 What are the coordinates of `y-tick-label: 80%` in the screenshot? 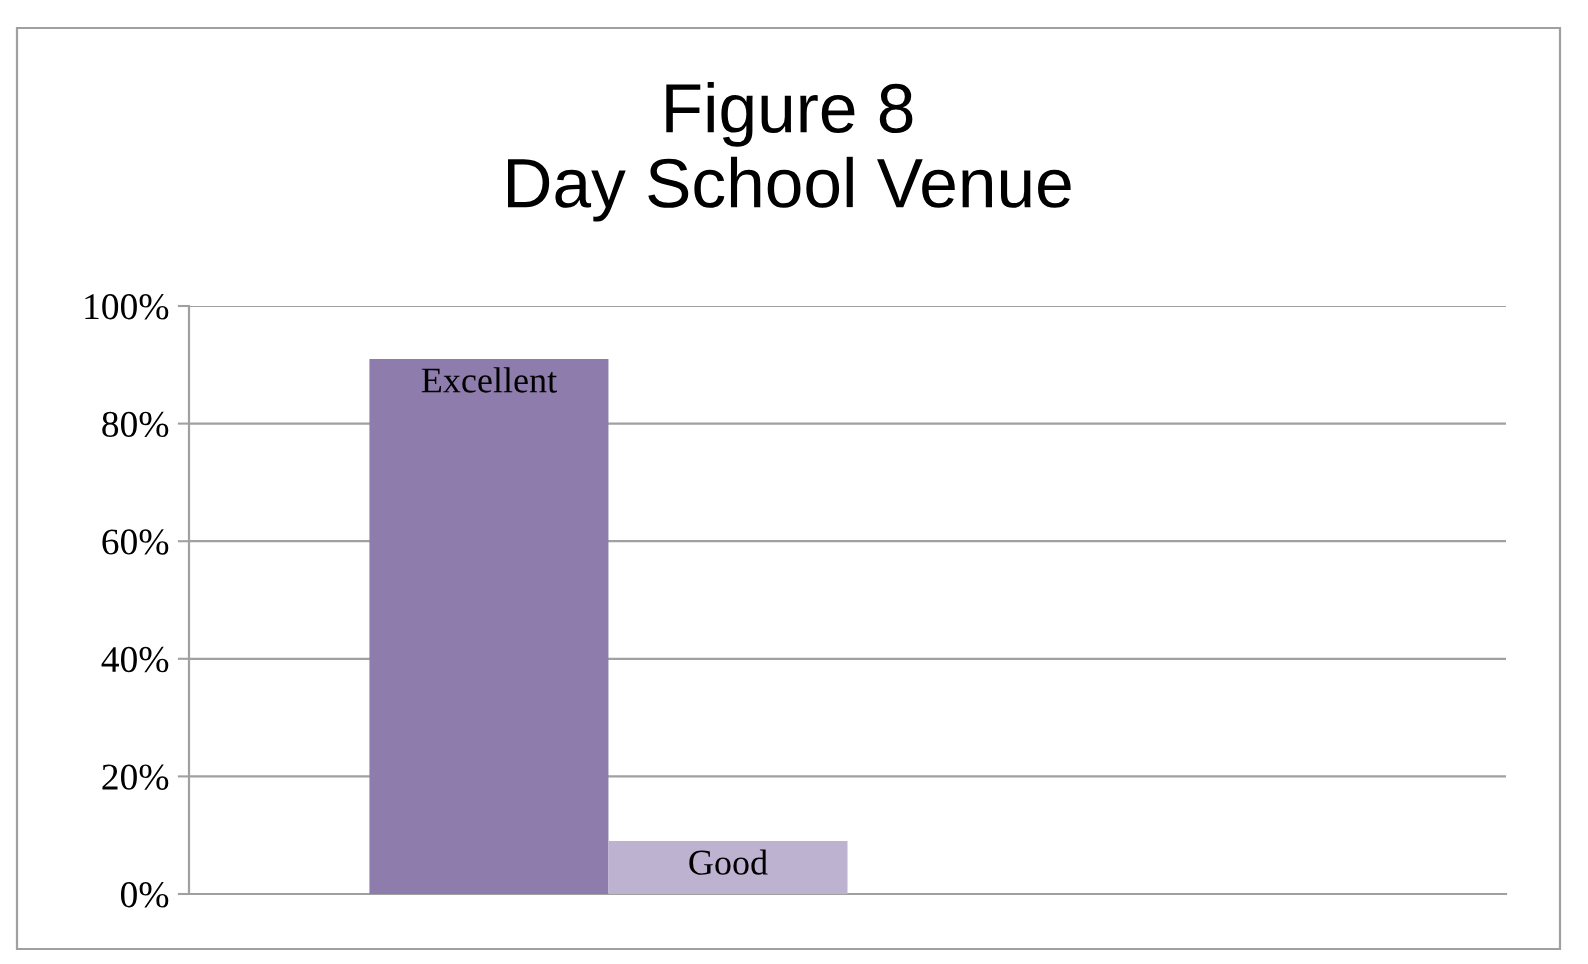 It's located at (135, 424).